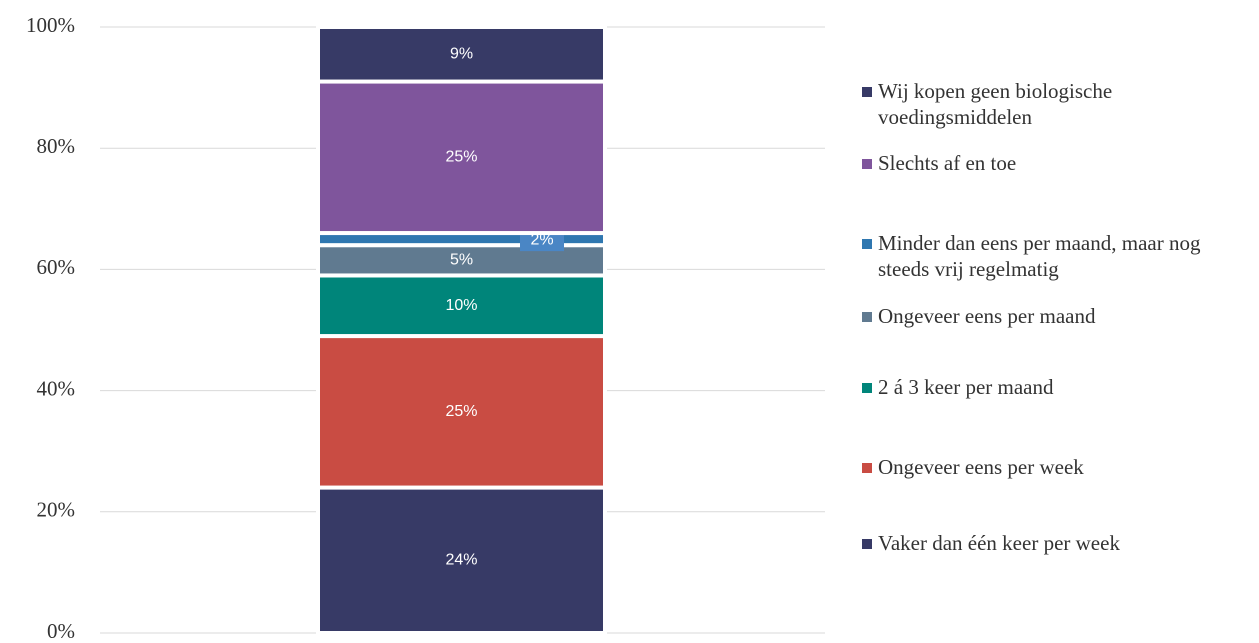 This screenshot has width=1259, height=643. I want to click on y-tick-label: 20%, so click(56, 510).